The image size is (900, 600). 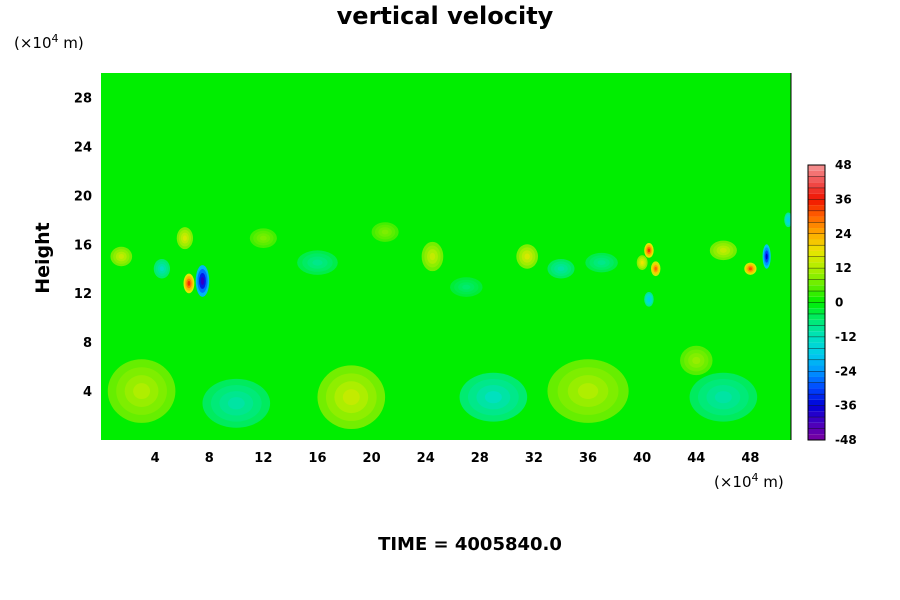 What do you see at coordinates (317, 458) in the screenshot?
I see `x-tick-label: 16` at bounding box center [317, 458].